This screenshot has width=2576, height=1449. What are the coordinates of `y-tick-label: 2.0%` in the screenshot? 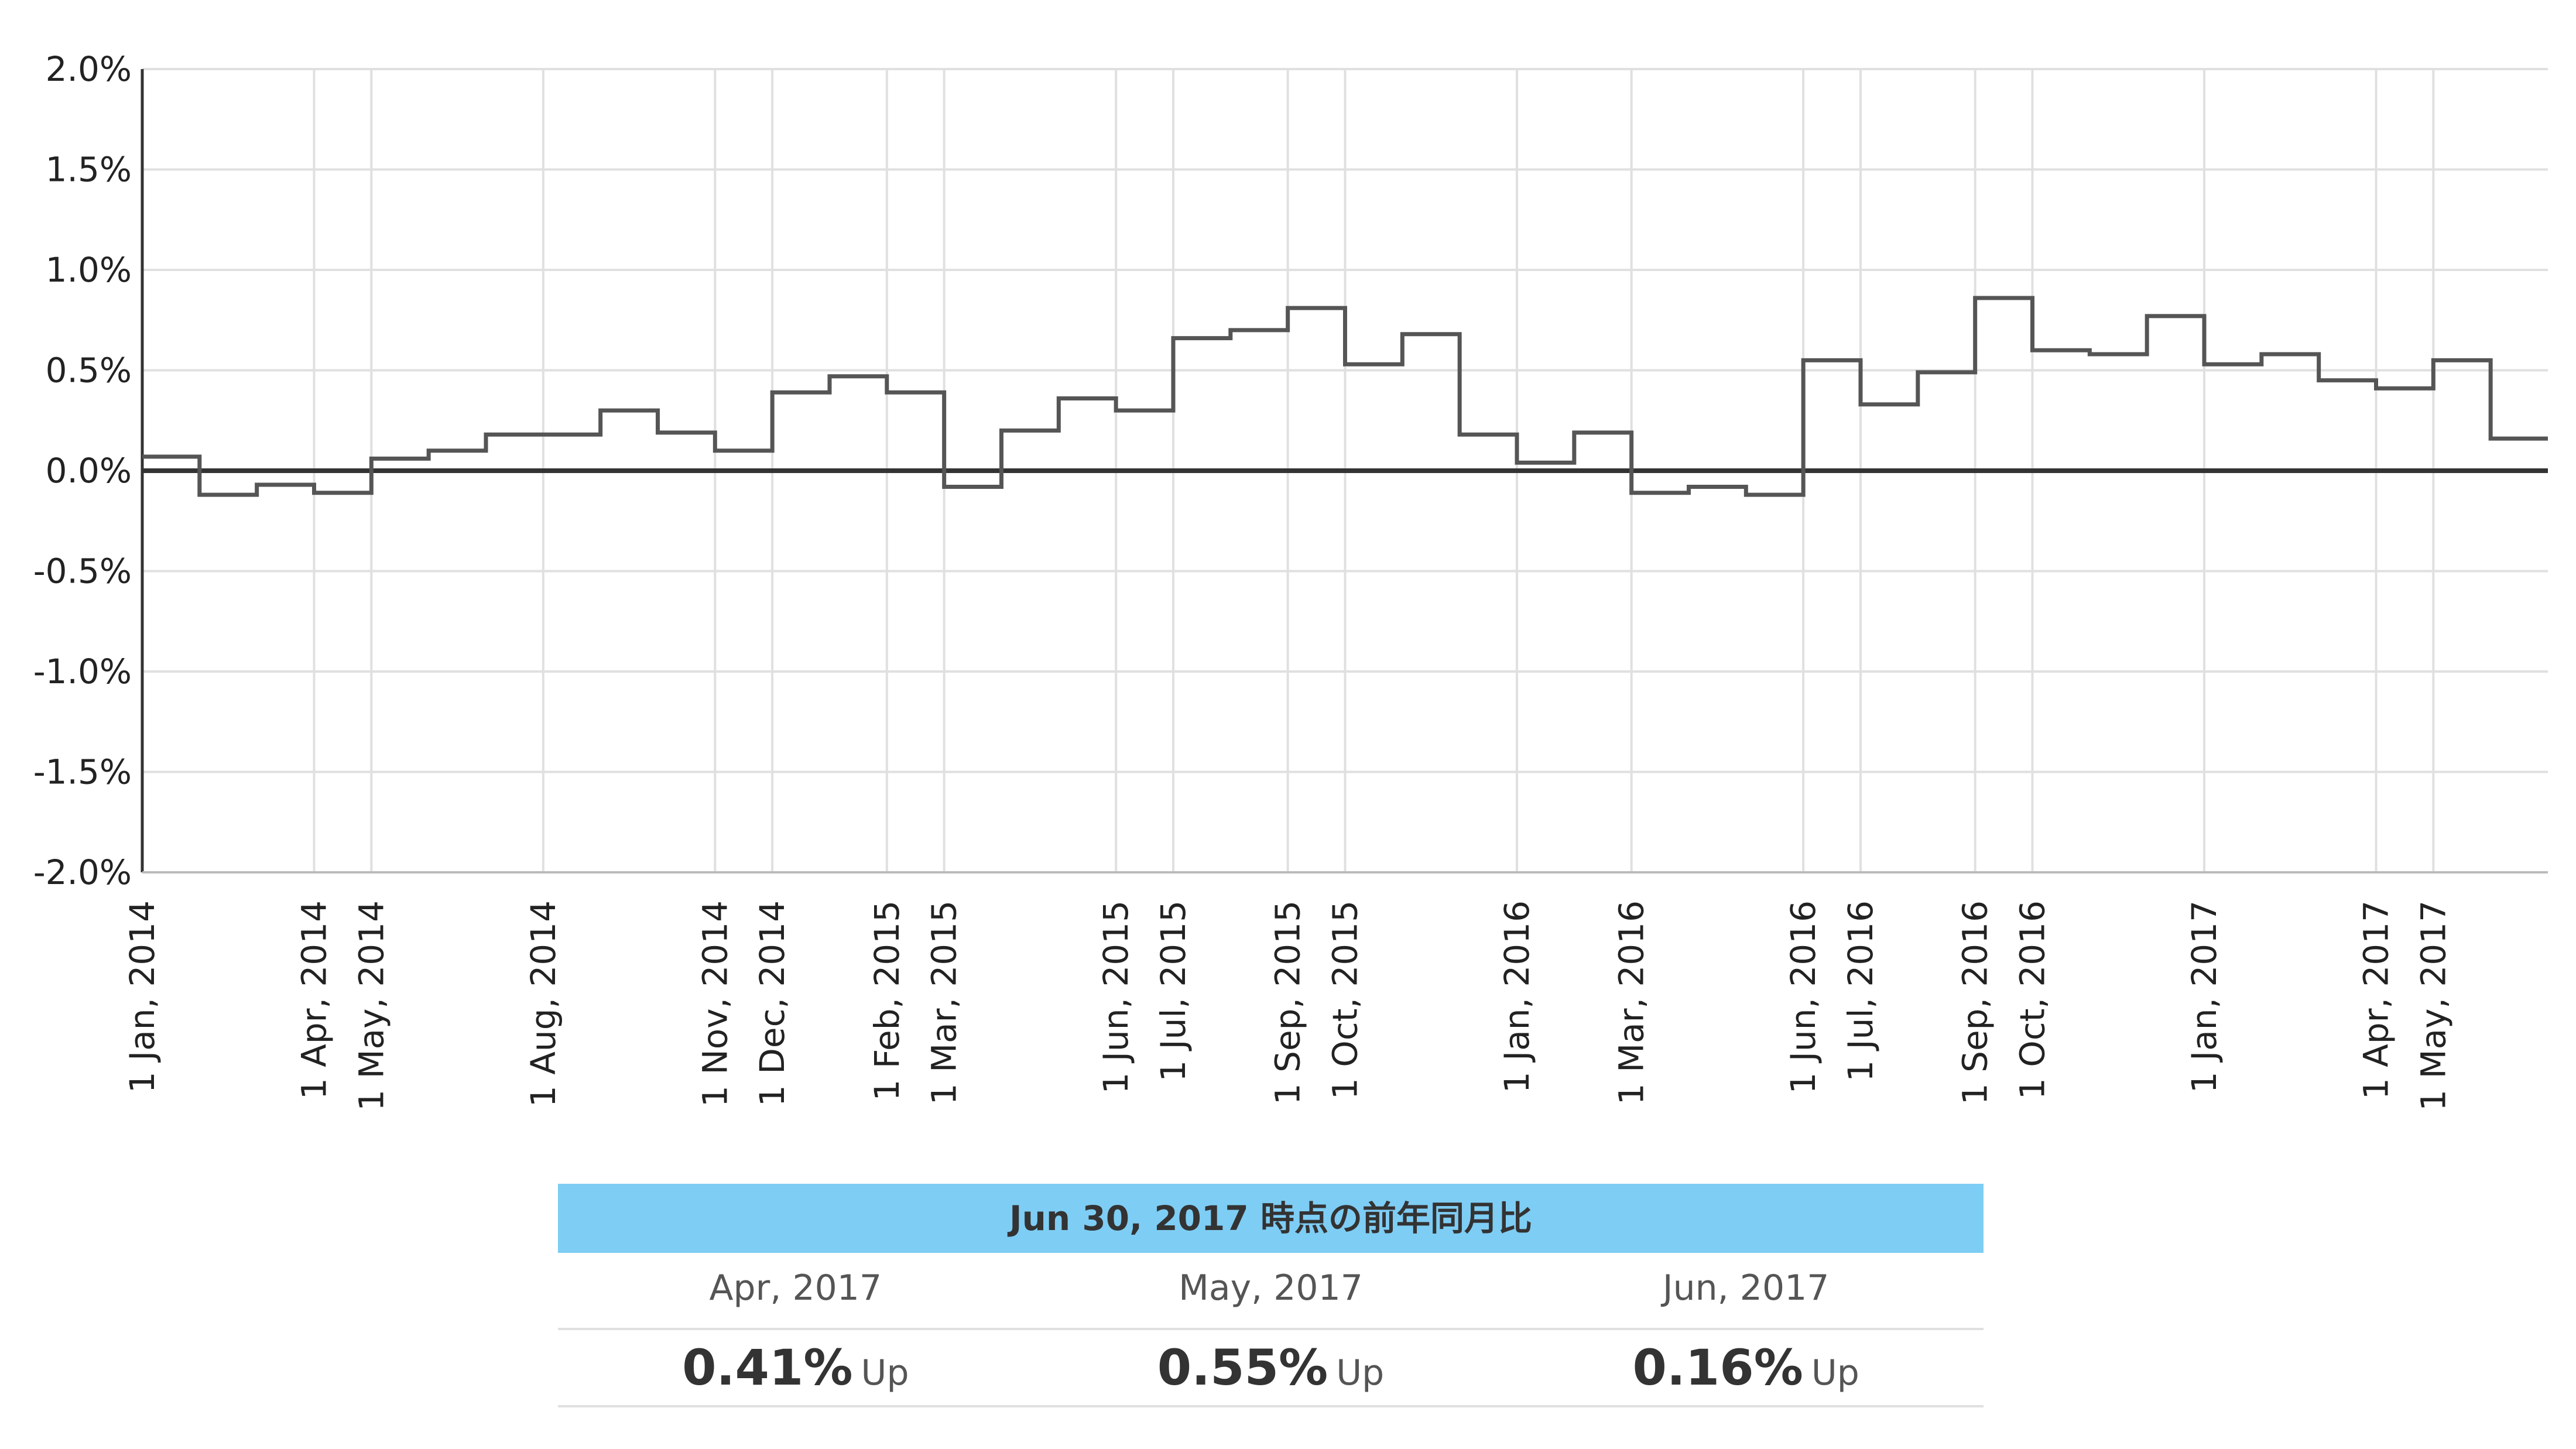 It's located at (89, 69).